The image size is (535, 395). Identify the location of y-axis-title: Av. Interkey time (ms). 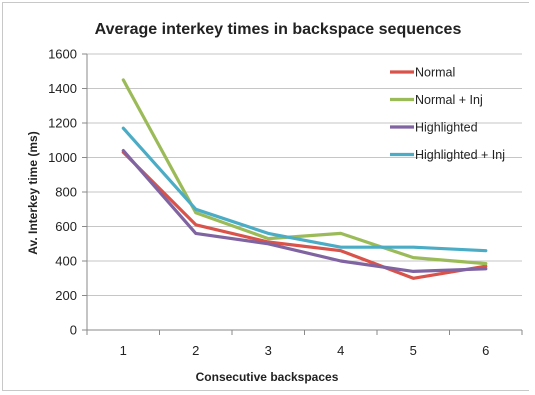
(33, 192).